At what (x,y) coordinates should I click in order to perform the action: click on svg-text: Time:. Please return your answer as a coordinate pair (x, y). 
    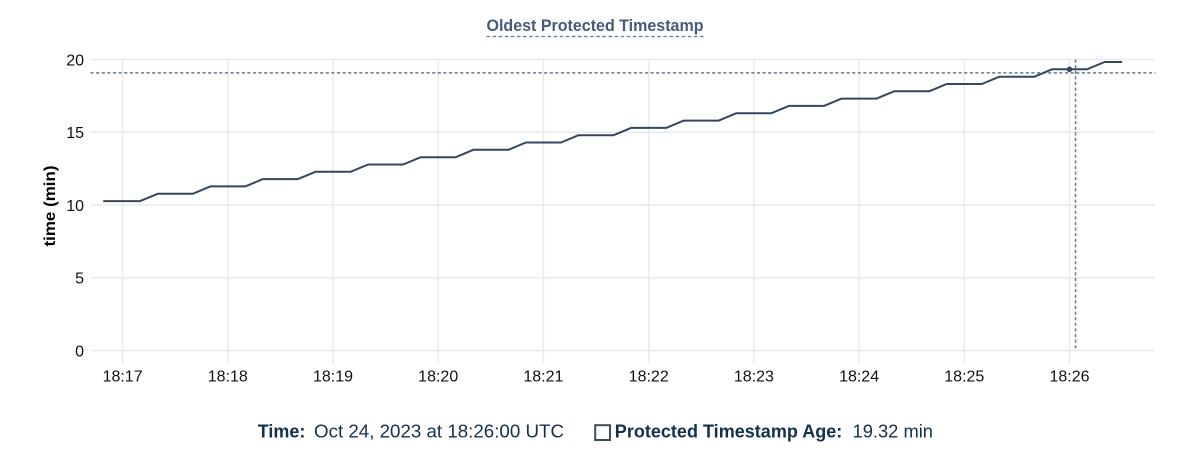
    Looking at the image, I should click on (282, 431).